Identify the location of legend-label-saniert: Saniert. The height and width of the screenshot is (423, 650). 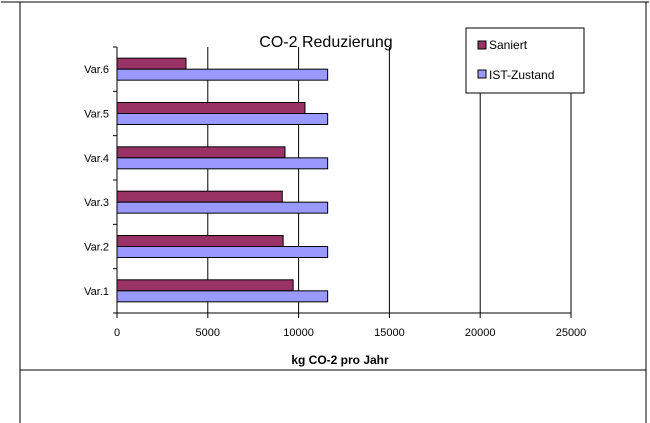
(508, 45).